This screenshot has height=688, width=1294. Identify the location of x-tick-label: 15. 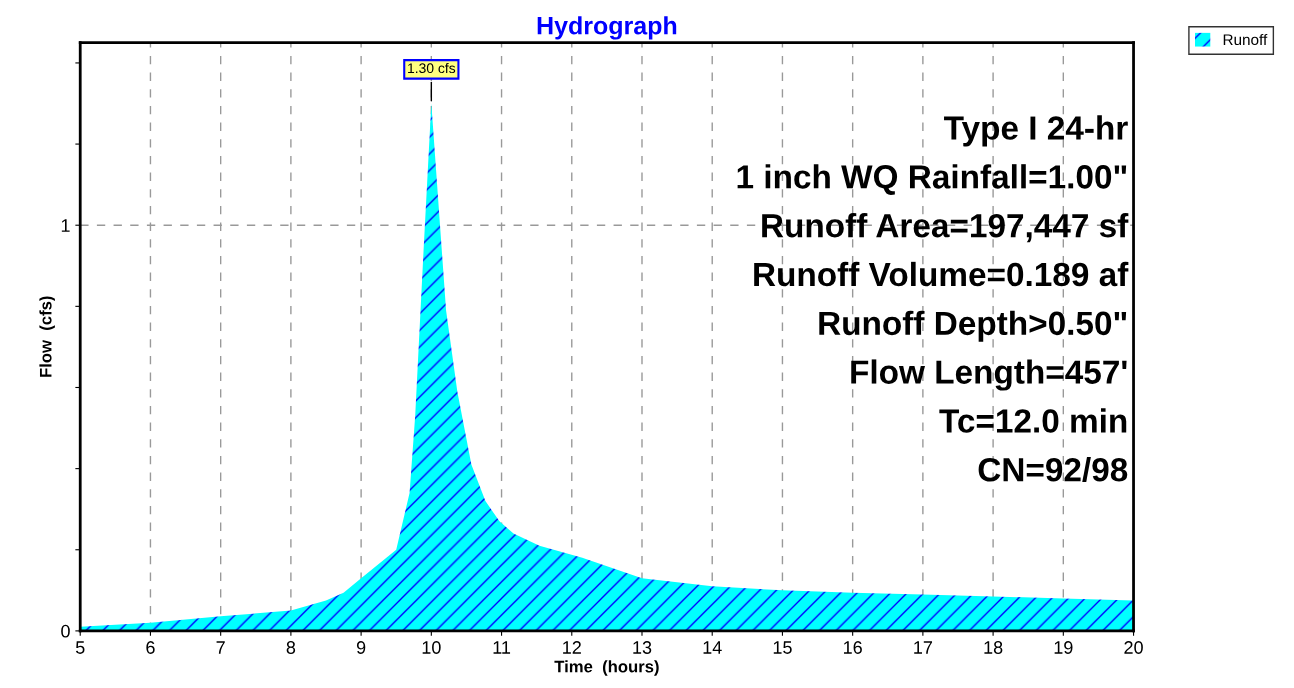
(782, 647).